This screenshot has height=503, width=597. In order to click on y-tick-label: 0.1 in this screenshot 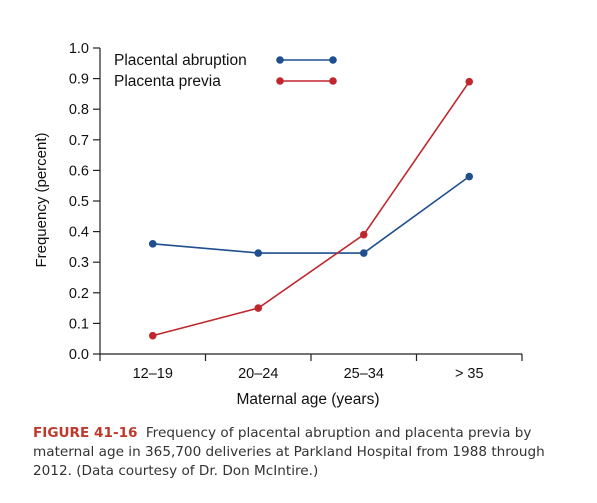, I will do `click(79, 324)`.